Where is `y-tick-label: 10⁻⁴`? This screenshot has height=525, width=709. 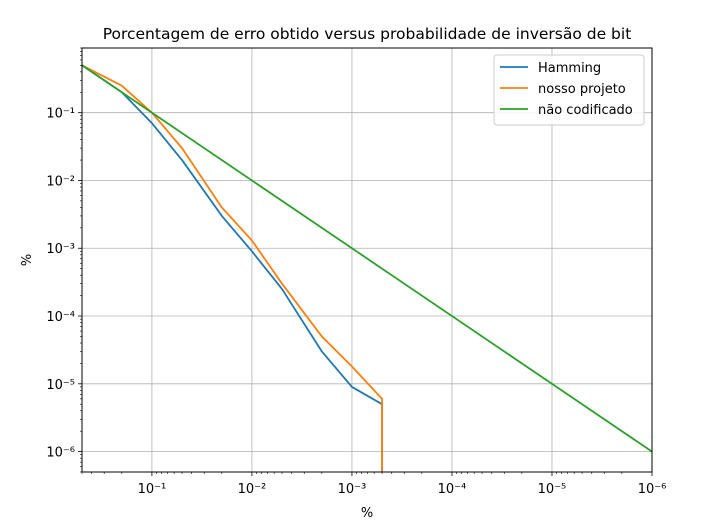 y-tick-label: 10⁻⁴ is located at coordinates (60, 317).